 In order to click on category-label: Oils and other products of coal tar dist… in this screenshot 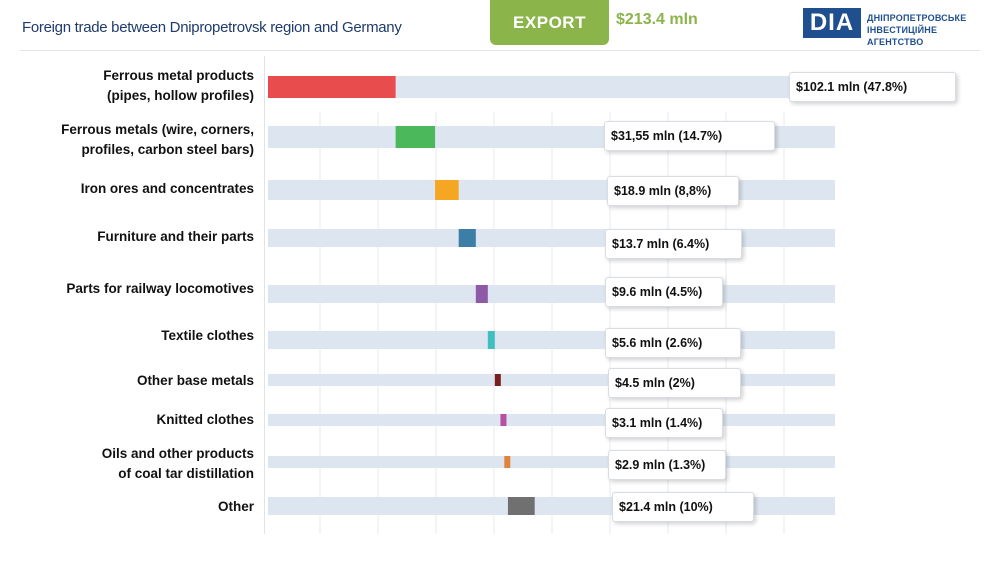, I will do `click(177, 463)`.